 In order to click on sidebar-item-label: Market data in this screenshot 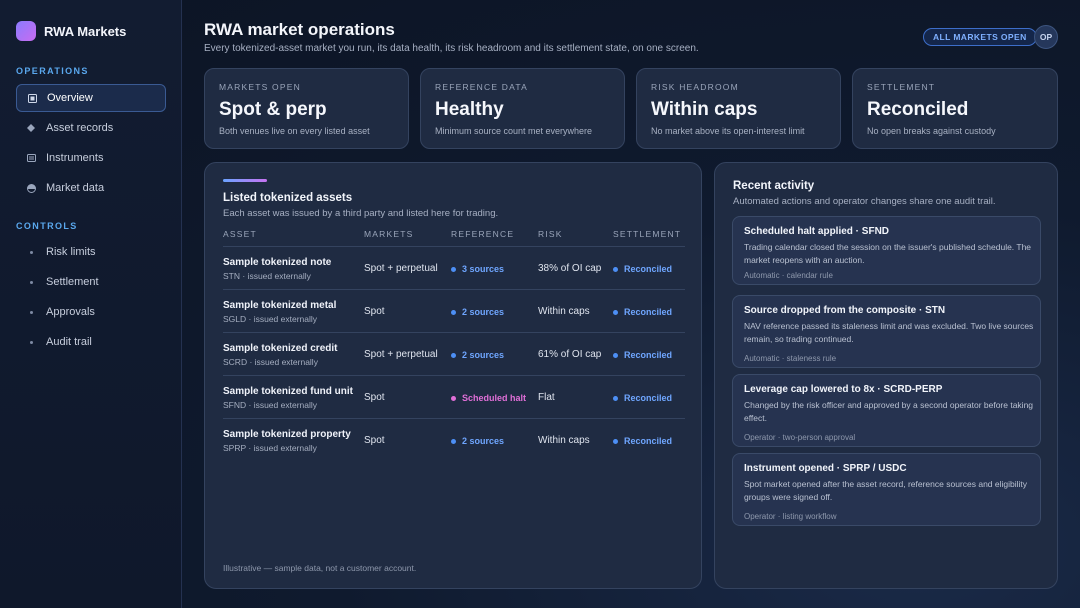, I will do `click(75, 188)`.